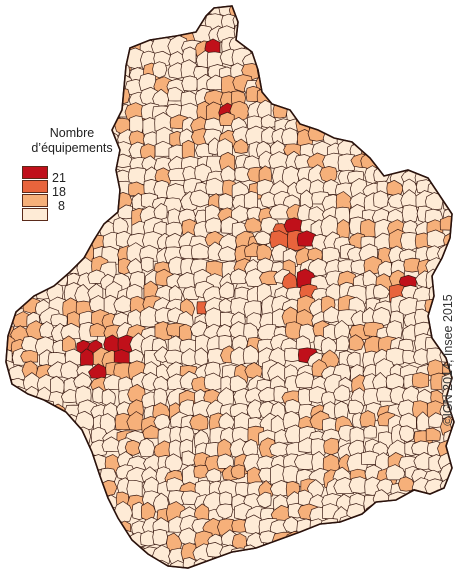  I want to click on legend-title-line1: Nombre, so click(72, 133).